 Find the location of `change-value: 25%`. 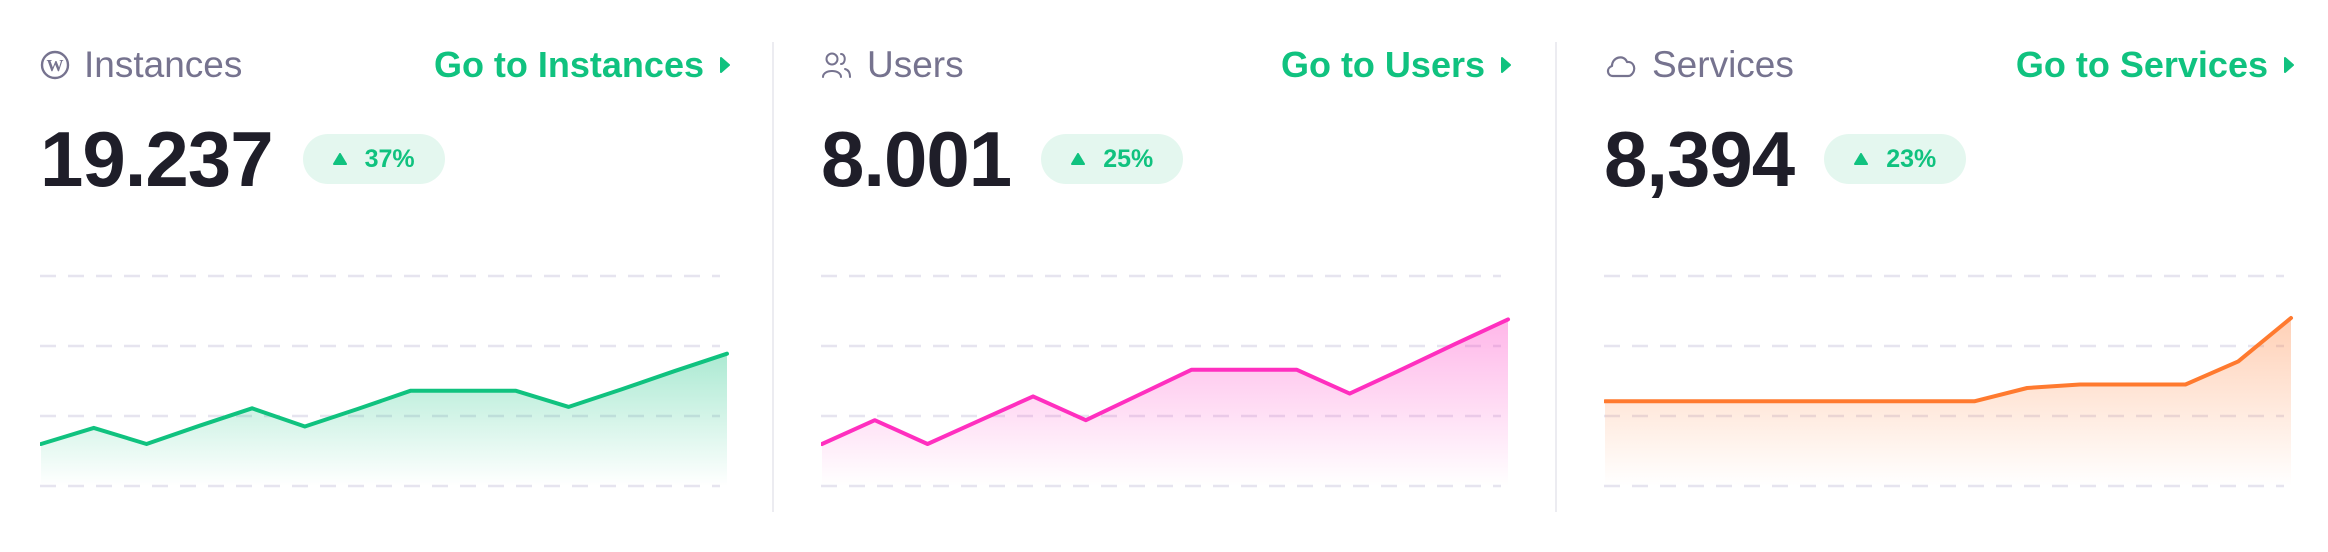

change-value: 25% is located at coordinates (1128, 158).